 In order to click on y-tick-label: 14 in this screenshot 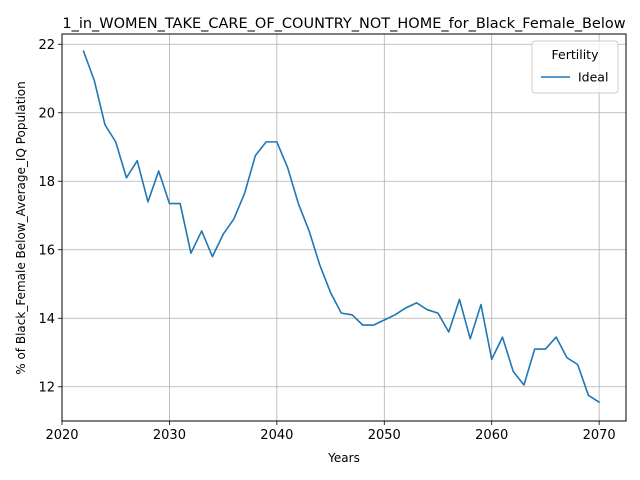, I will do `click(46, 319)`.